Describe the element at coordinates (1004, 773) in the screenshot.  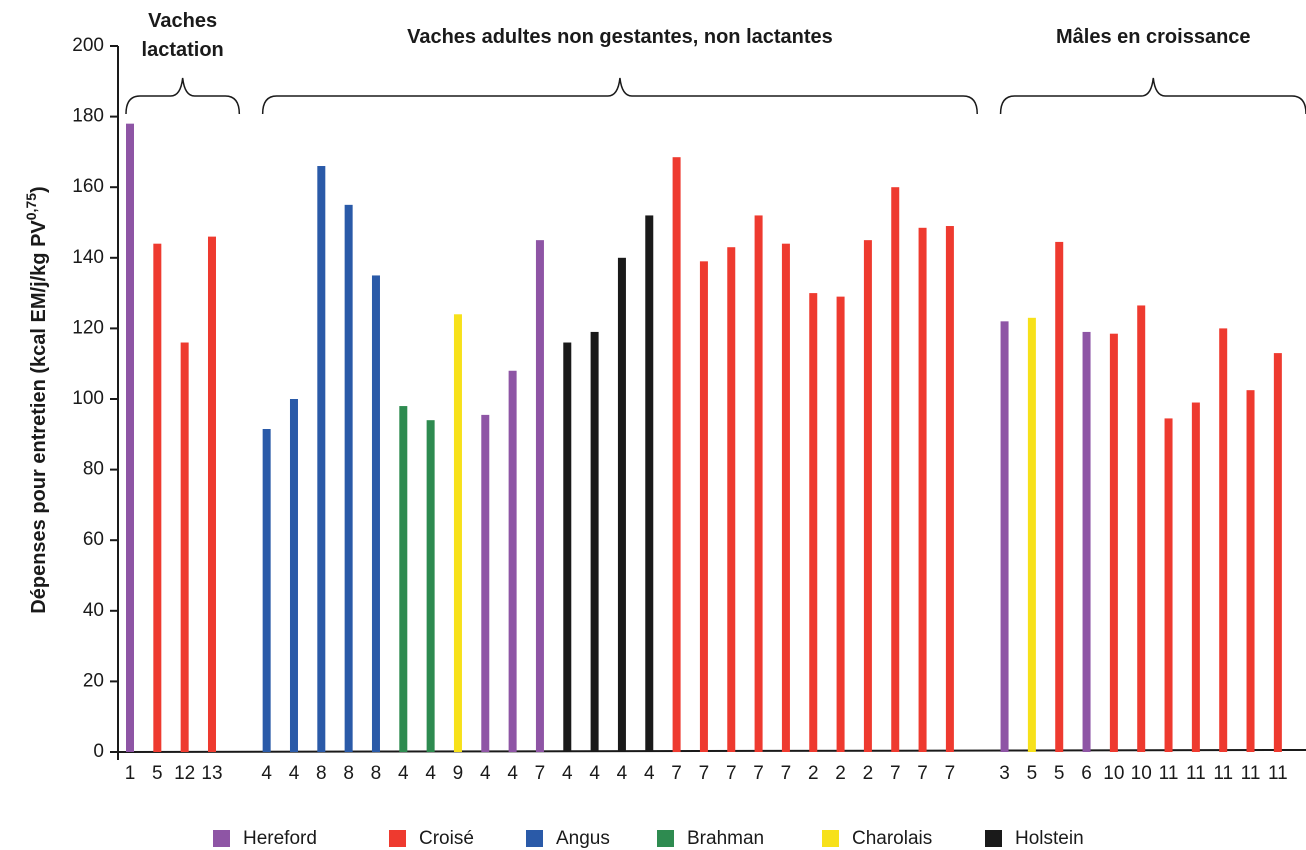
I see `x-tick-label: 3` at that location.